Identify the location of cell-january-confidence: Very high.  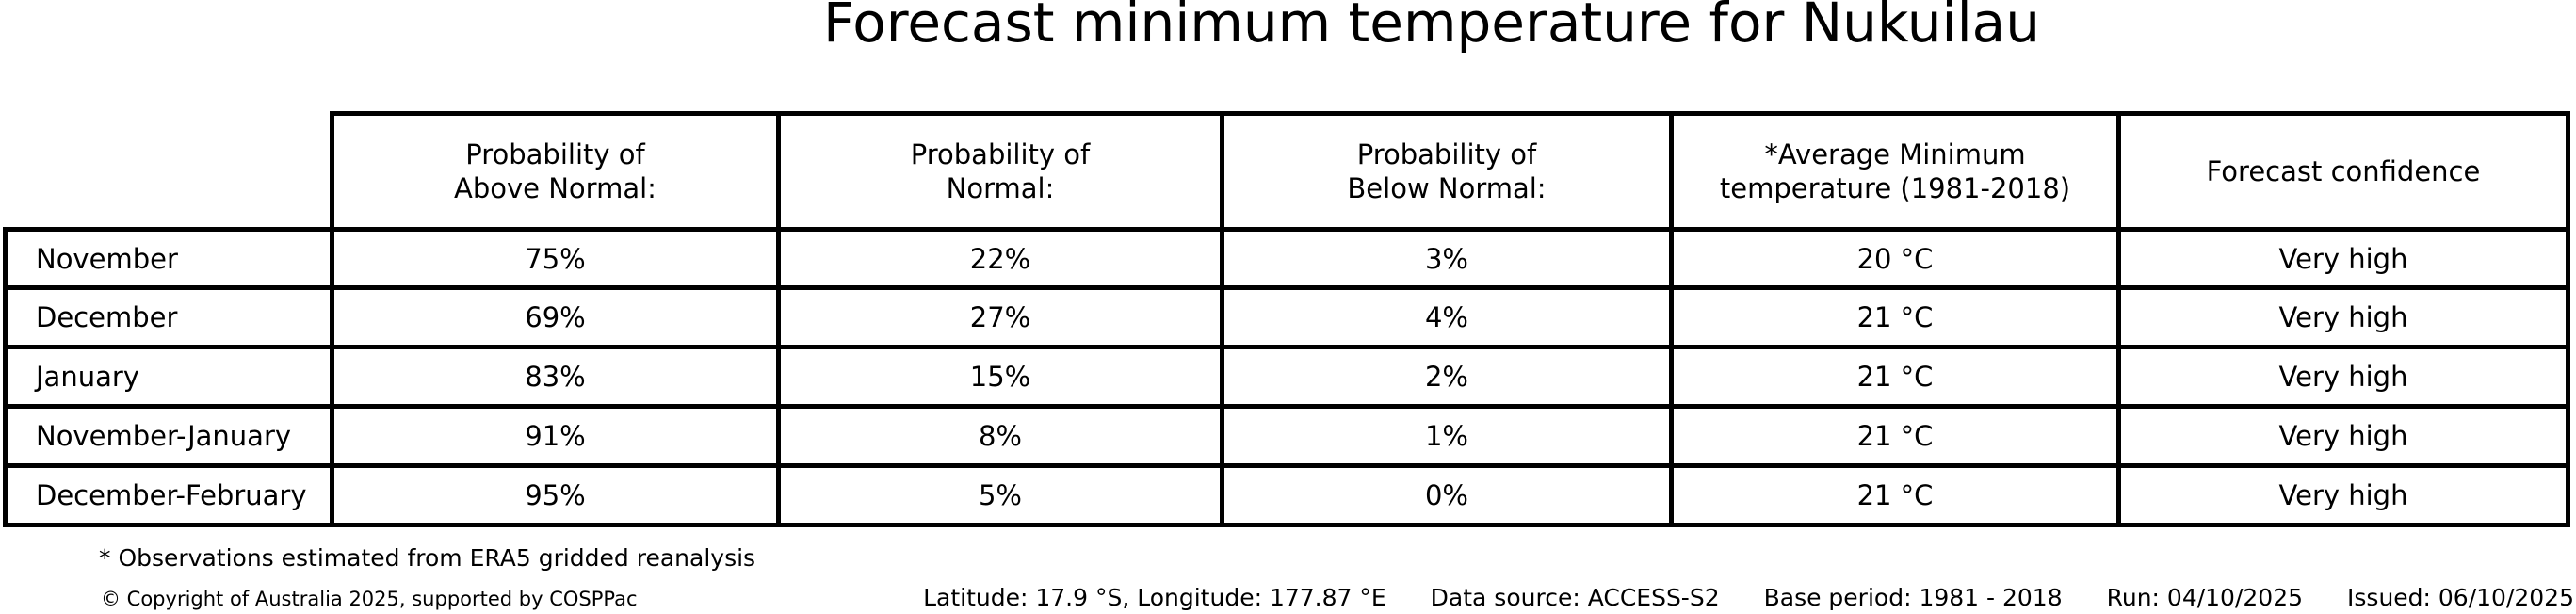
(2343, 379).